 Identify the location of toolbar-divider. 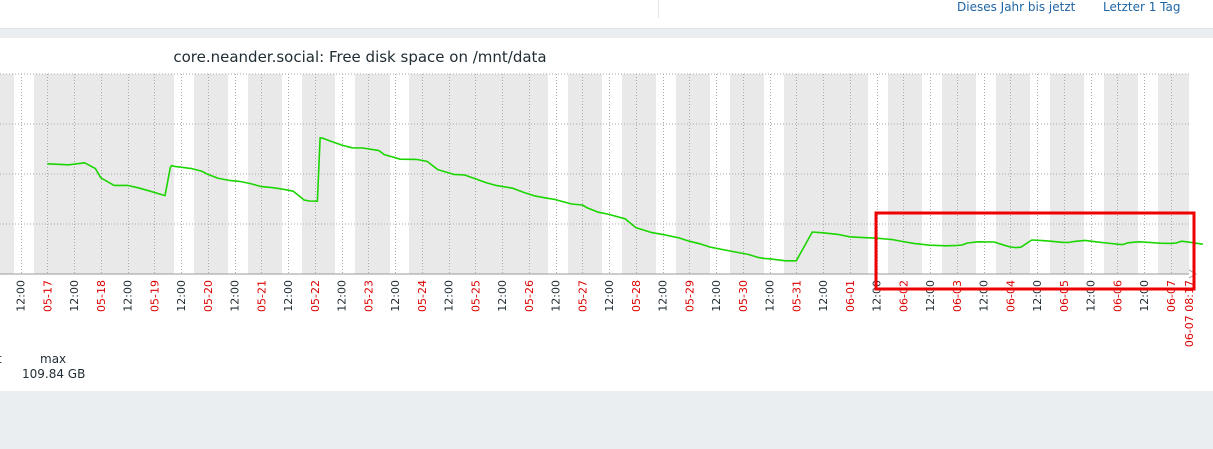
(658, 9).